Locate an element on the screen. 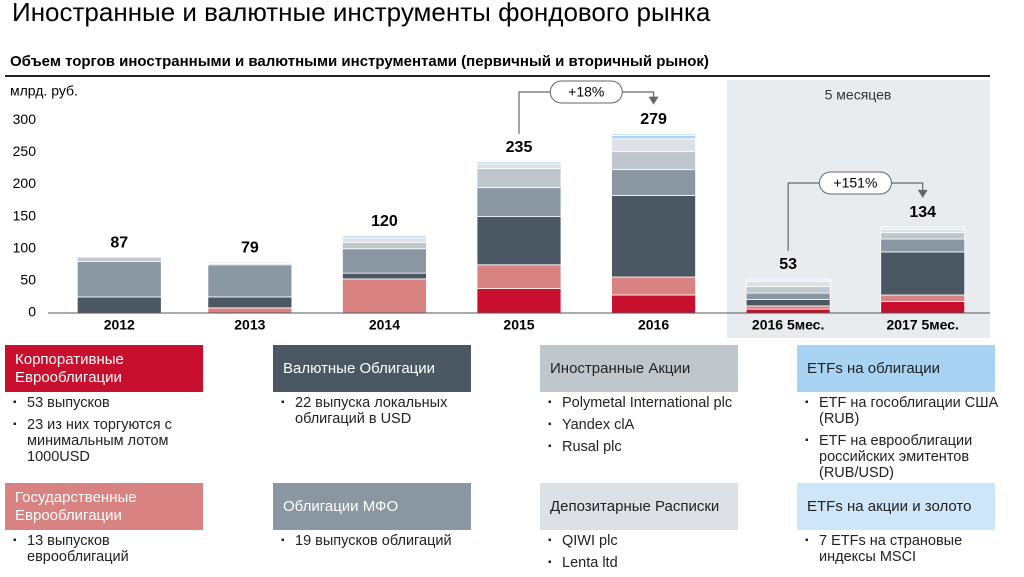 The width and height of the screenshot is (1024, 577). y-axis-label: млрд. руб. is located at coordinates (44, 91).